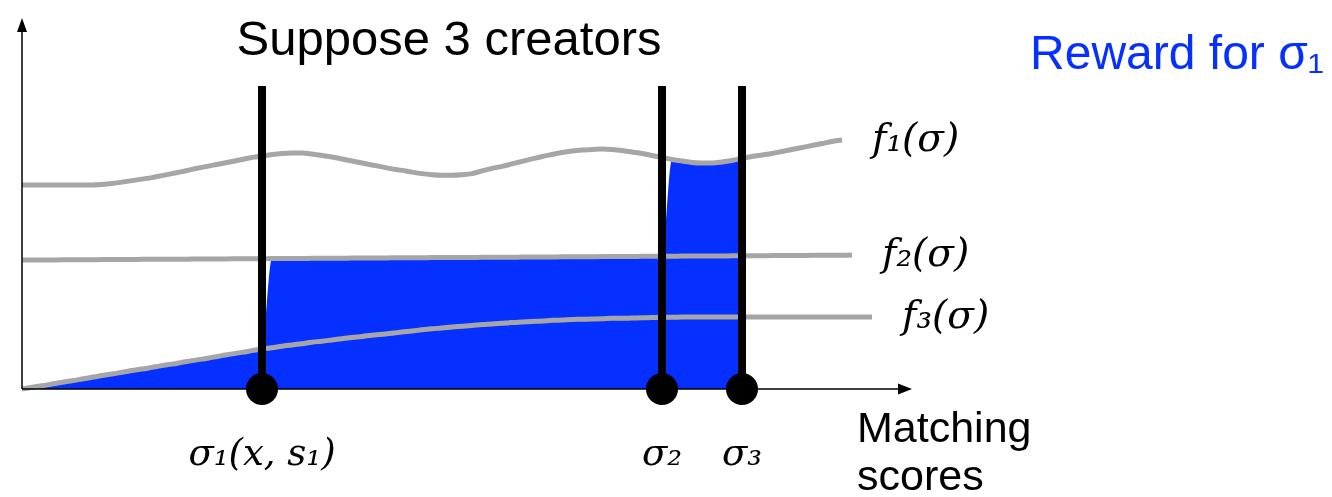 The image size is (1332, 497). What do you see at coordinates (1177, 52) in the screenshot?
I see `text: Reward for σ₁` at bounding box center [1177, 52].